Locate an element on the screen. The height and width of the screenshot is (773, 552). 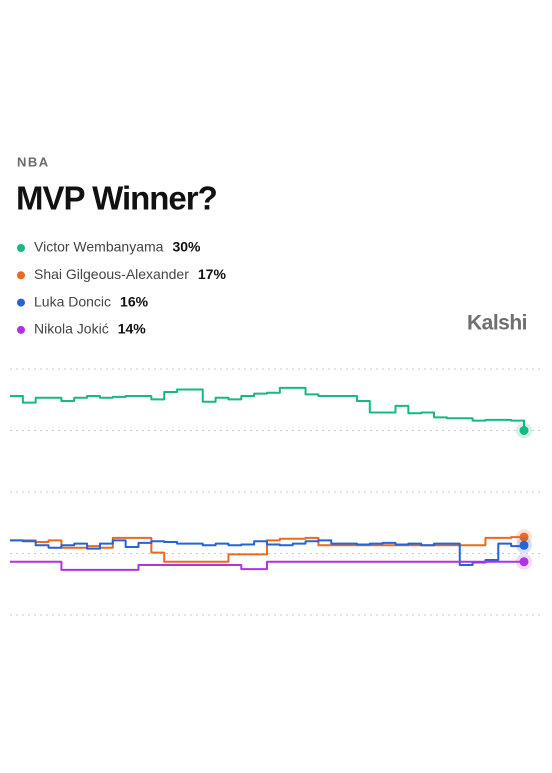
legend-value: 17% is located at coordinates (212, 274).